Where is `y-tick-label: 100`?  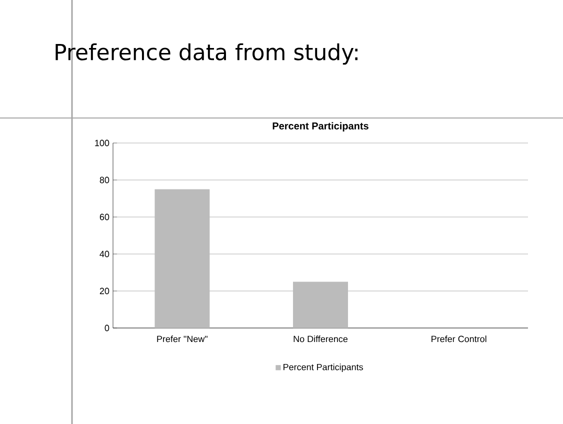 y-tick-label: 100 is located at coordinates (102, 143).